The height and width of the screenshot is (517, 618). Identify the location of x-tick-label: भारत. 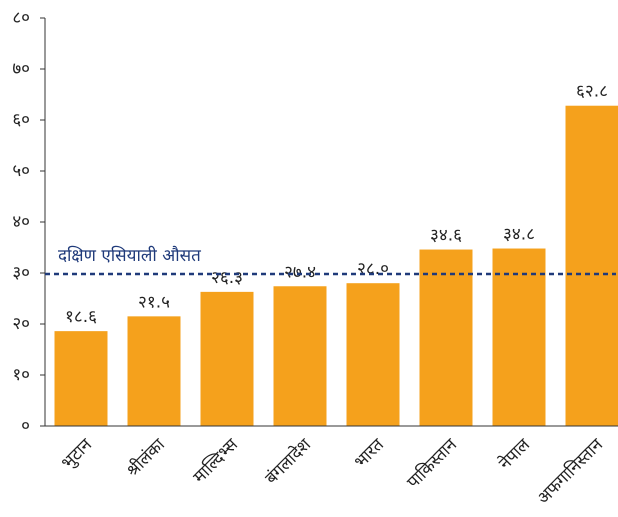
(370, 454).